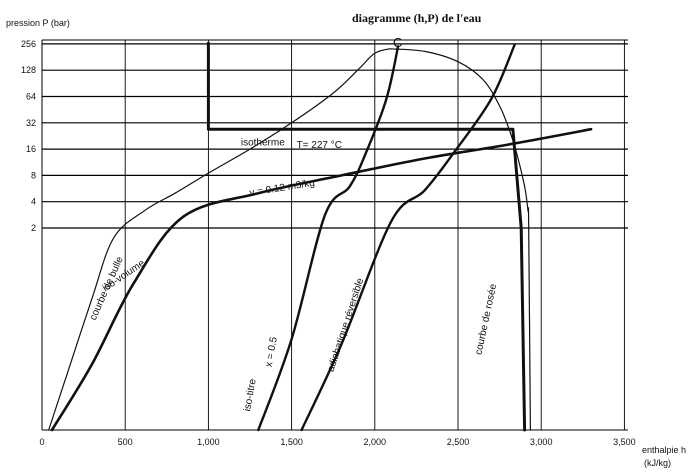 This screenshot has height=476, width=694. I want to click on x-axis-unit: (kJ/kg), so click(657, 463).